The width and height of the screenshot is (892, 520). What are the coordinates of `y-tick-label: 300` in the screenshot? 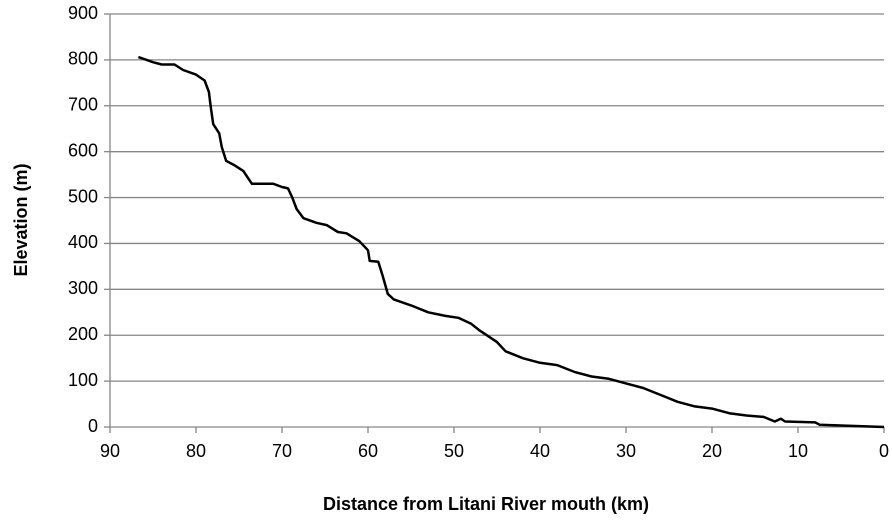 It's located at (83, 288).